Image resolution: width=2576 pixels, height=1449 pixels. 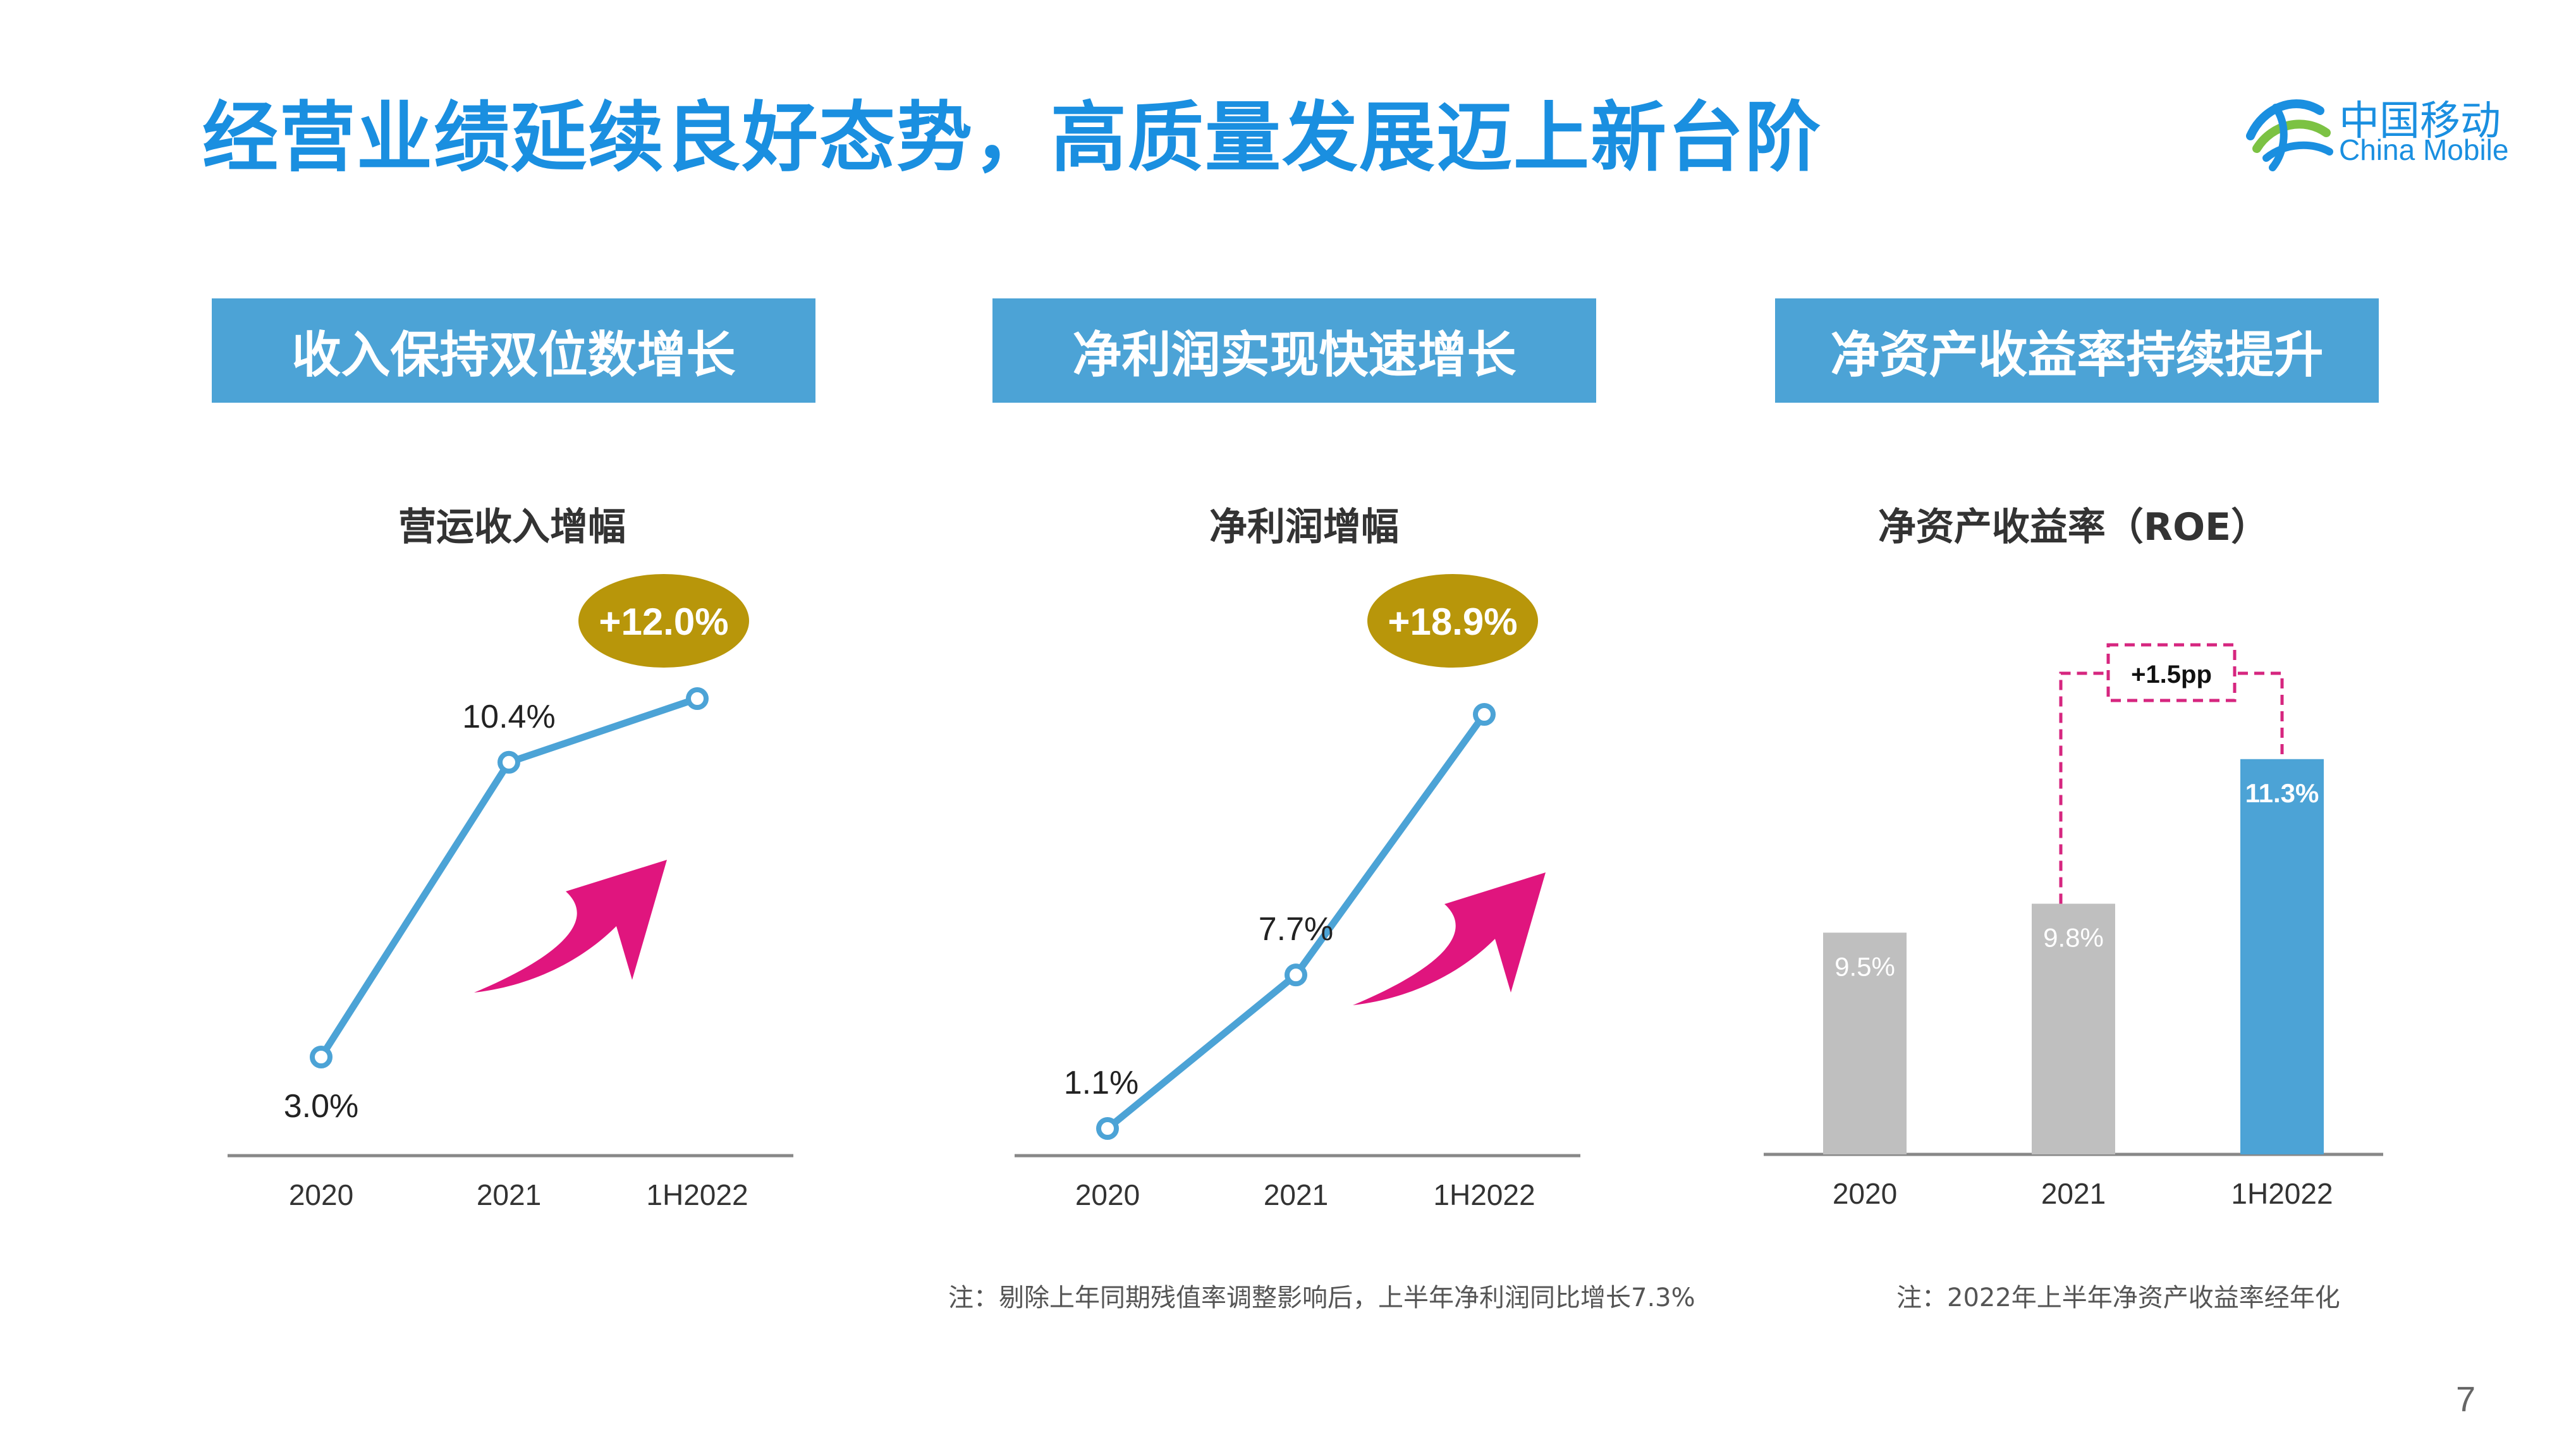 I want to click on bar-value-label: 9.5%, so click(x=1864, y=966).